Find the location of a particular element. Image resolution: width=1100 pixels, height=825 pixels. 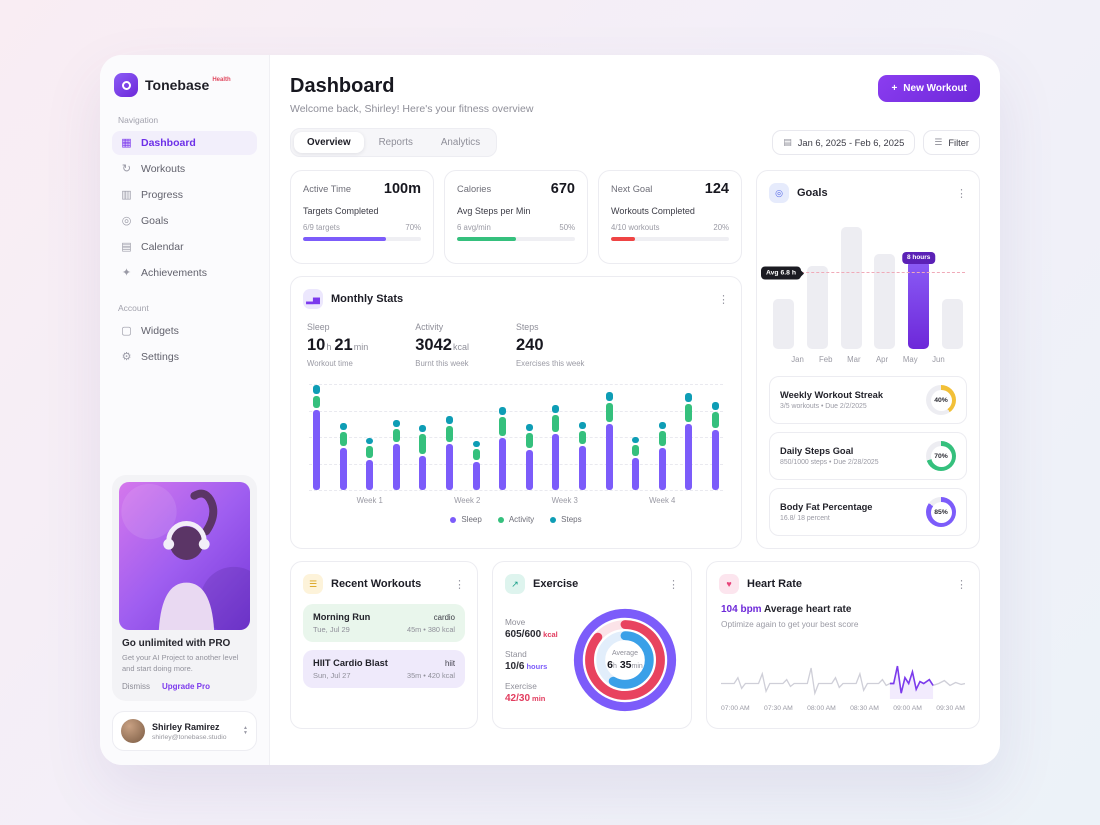

gridline is located at coordinates (516, 411).